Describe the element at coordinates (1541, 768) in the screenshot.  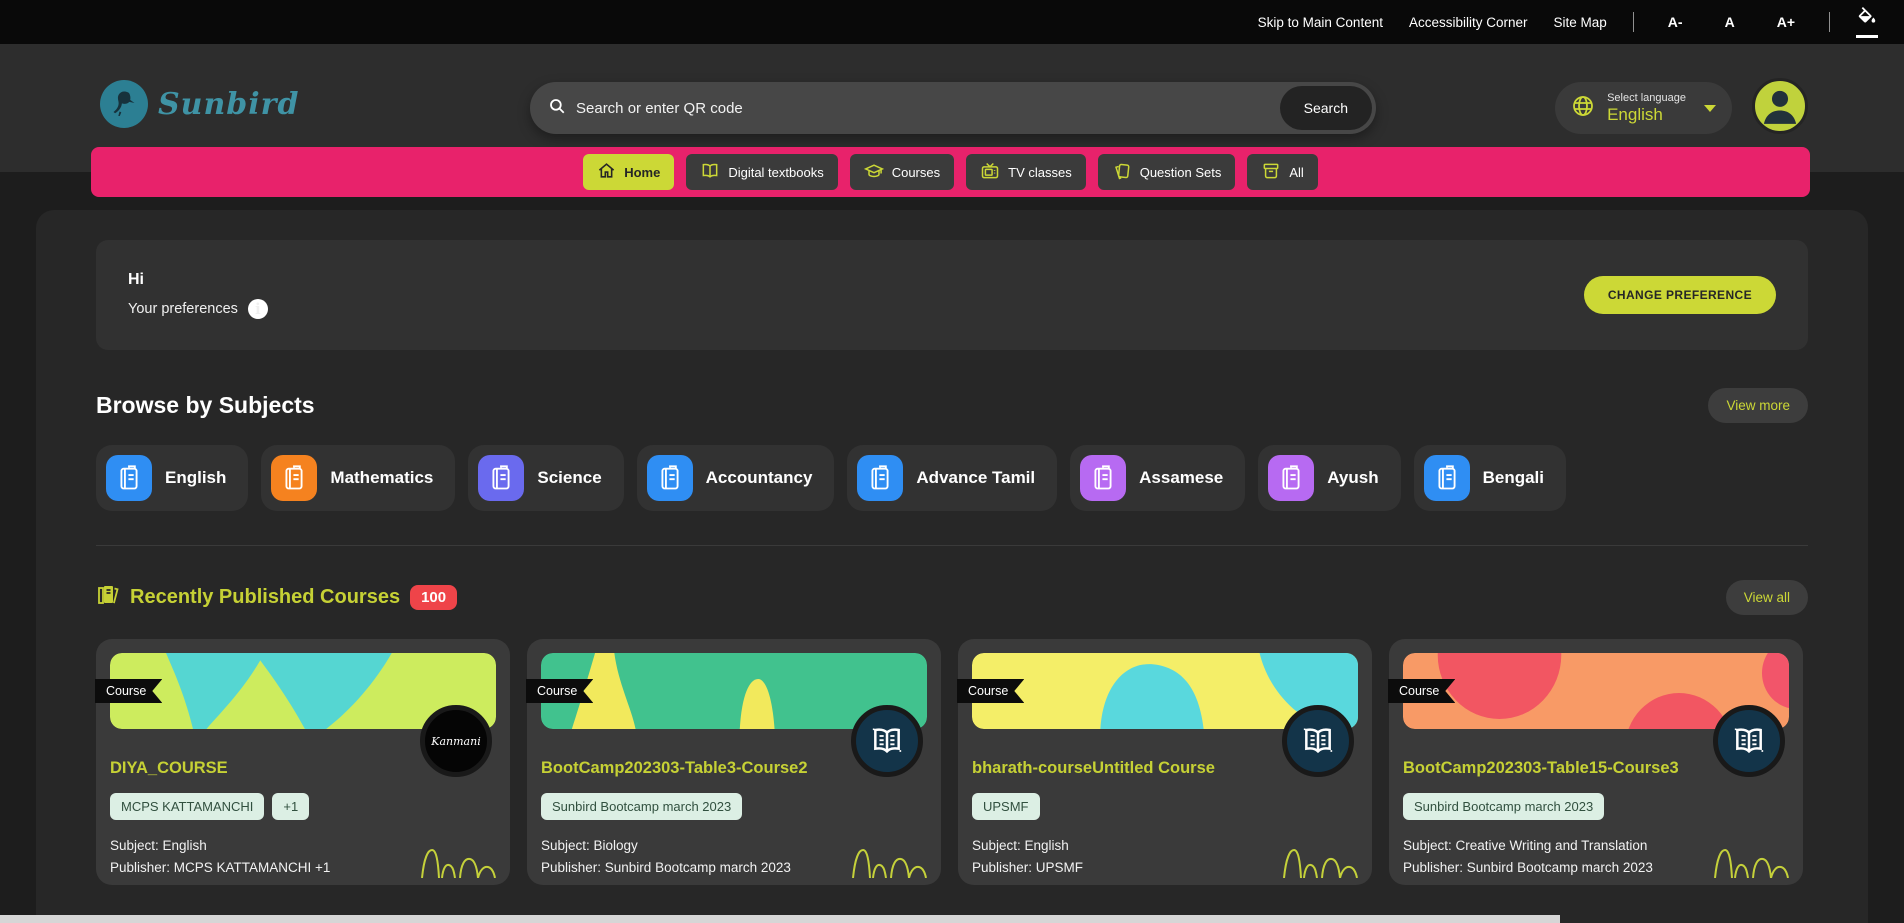
I see `course-title: BootCamp202303-Table15-Course3` at that location.